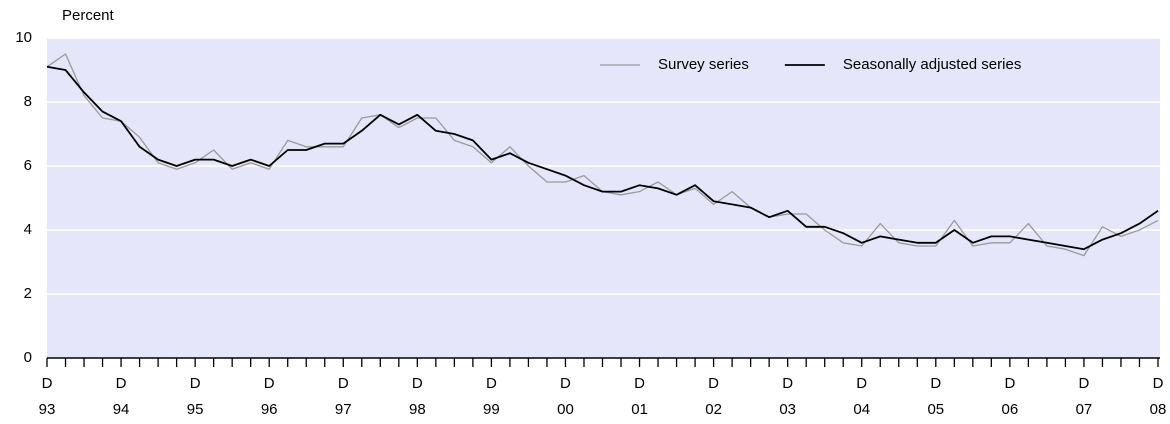 The height and width of the screenshot is (424, 1170). What do you see at coordinates (269, 396) in the screenshot?
I see `x-tick-label: D 96` at bounding box center [269, 396].